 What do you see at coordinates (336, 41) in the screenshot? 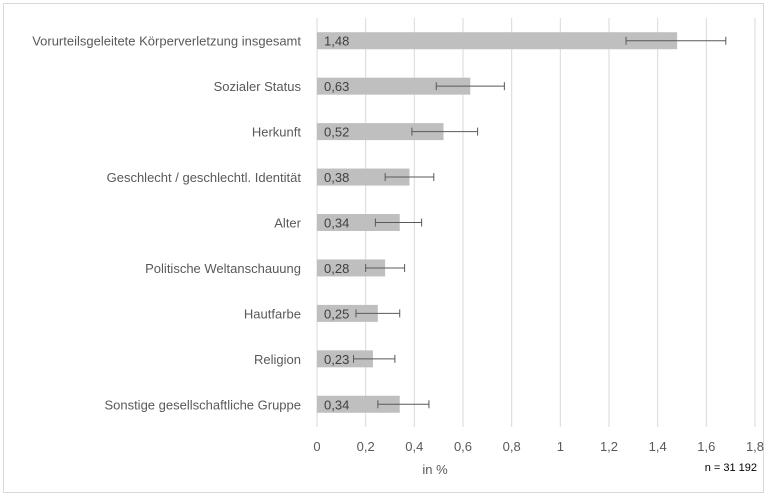
I see `data-label: 1,48` at bounding box center [336, 41].